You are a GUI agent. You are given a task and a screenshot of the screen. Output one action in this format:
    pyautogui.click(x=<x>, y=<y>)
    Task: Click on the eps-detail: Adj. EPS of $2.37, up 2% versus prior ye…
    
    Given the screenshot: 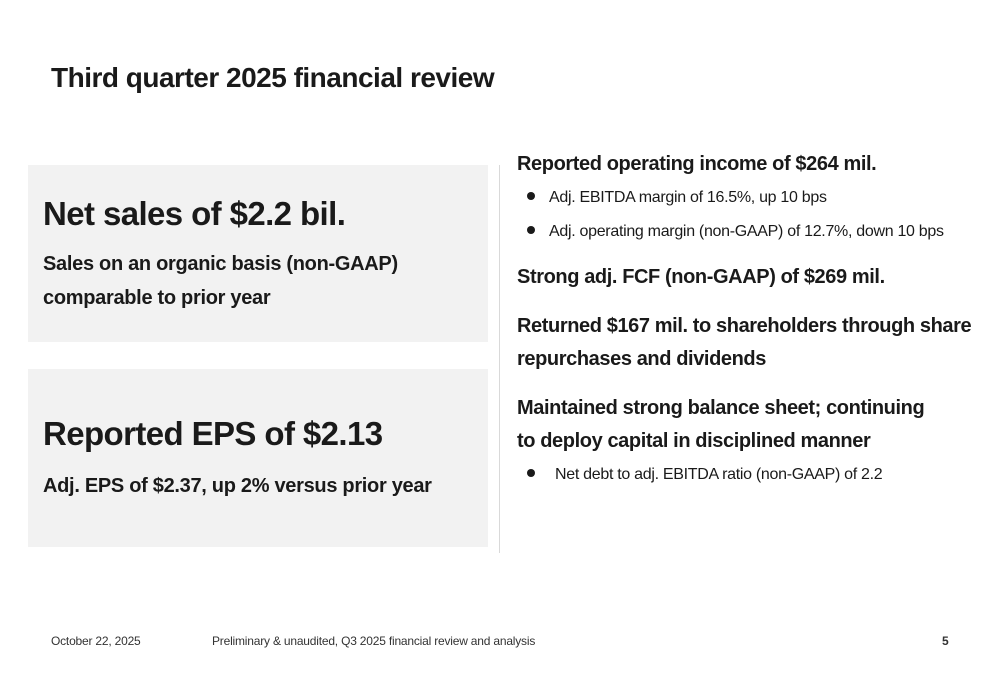 What is the action you would take?
    pyautogui.click(x=237, y=486)
    